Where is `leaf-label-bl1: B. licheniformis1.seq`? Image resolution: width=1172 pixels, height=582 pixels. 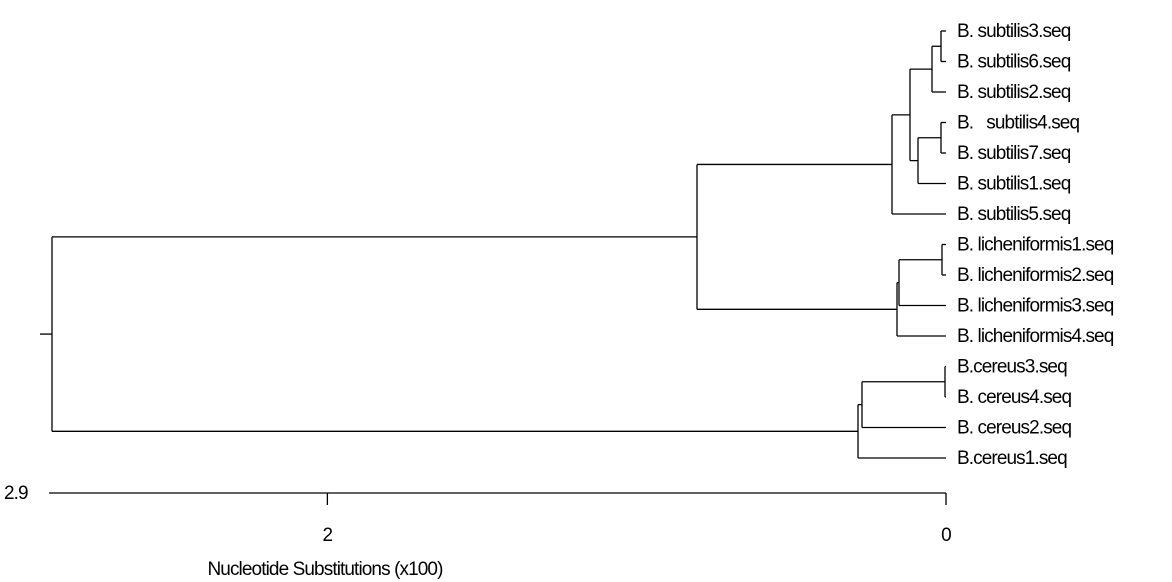
leaf-label-bl1: B. licheniformis1.seq is located at coordinates (1035, 245).